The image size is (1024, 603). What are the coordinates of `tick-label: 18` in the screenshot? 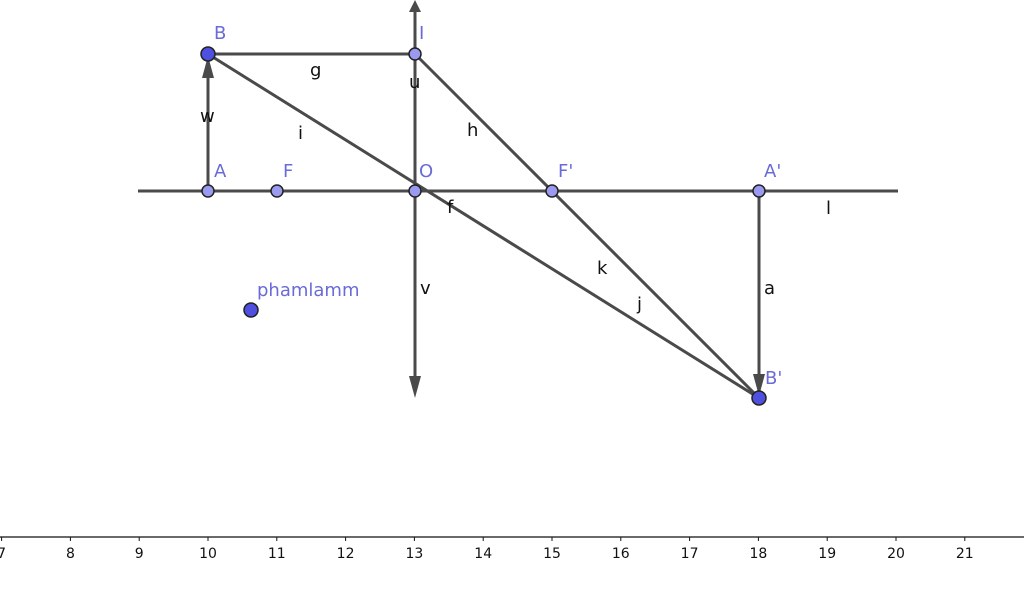 It's located at (758, 554).